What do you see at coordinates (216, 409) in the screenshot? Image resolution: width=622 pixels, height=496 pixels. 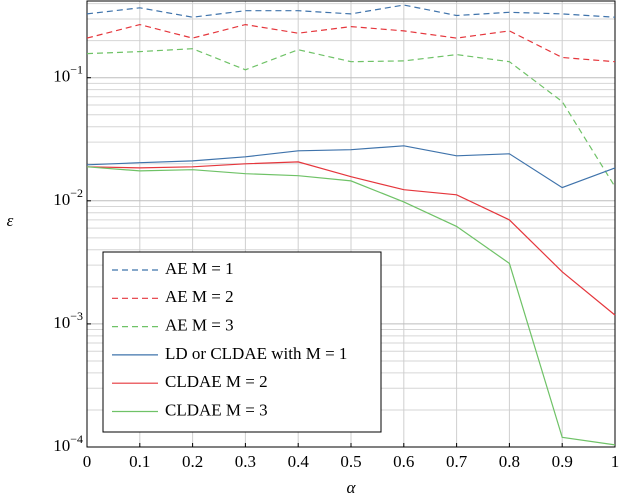 I see `legend-label: CLDAE M = 3` at bounding box center [216, 409].